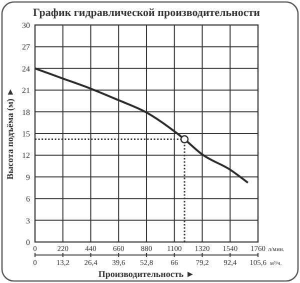 Image resolution: width=300 pixels, height=283 pixels. Describe the element at coordinates (146, 274) in the screenshot. I see `x-axis-title: Производительность ►` at that location.